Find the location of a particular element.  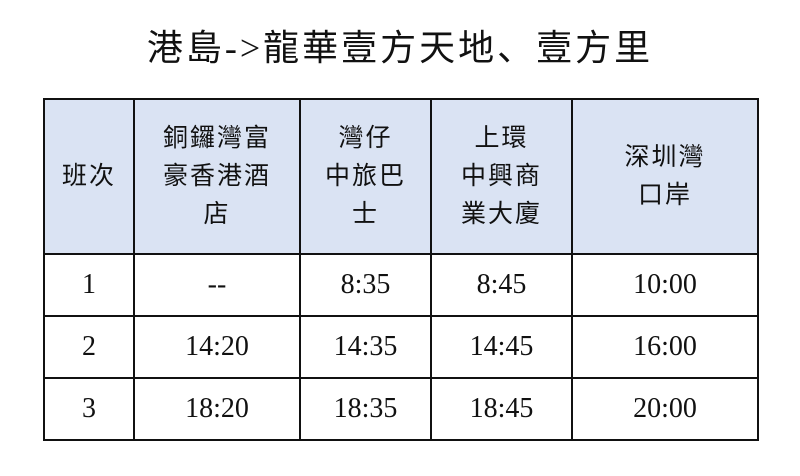

page-title: 港島->龍華壹方天地、壹方里 is located at coordinates (400, 48).